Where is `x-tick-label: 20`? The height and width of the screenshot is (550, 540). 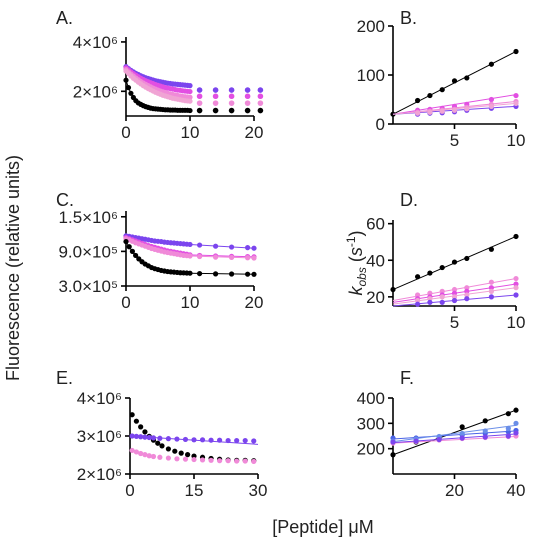 x-tick-label: 20 is located at coordinates (454, 490).